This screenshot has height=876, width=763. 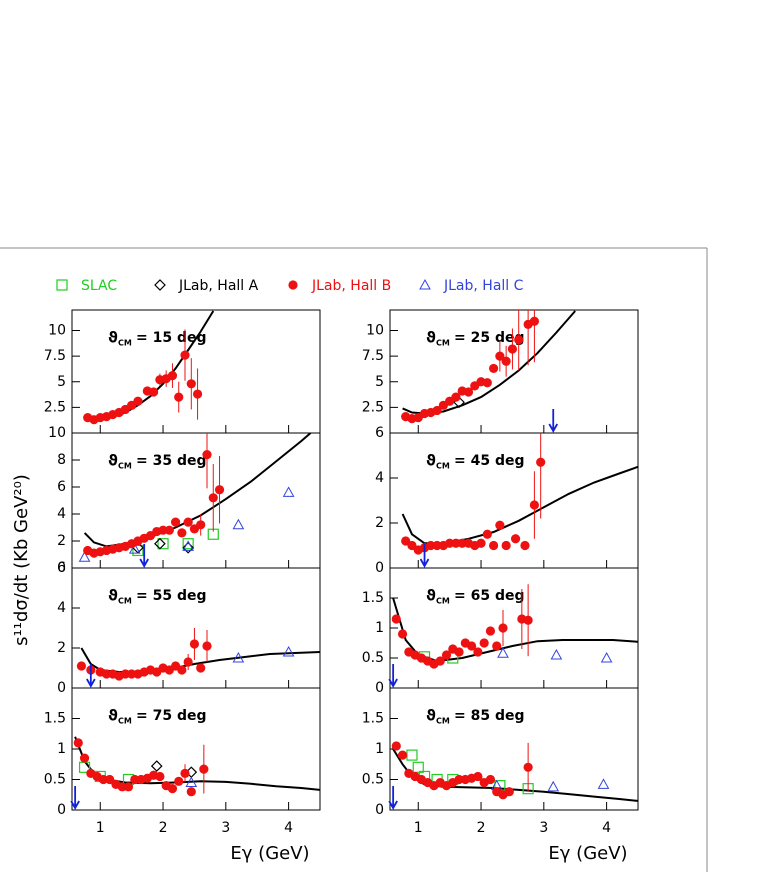 I want to click on y-tick-label: 1.5, so click(x=55, y=719).